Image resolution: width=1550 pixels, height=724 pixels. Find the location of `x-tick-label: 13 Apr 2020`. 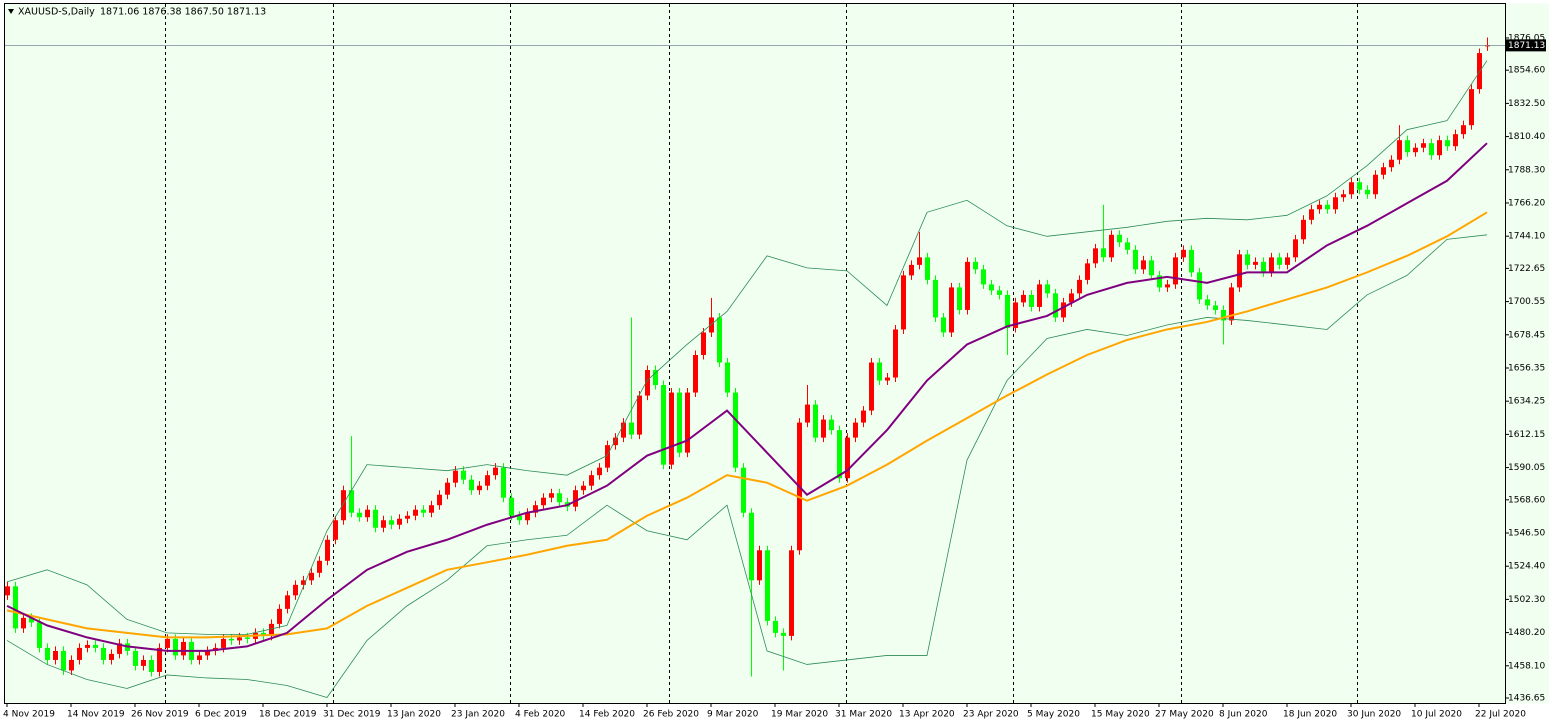

x-tick-label: 13 Apr 2020 is located at coordinates (927, 715).